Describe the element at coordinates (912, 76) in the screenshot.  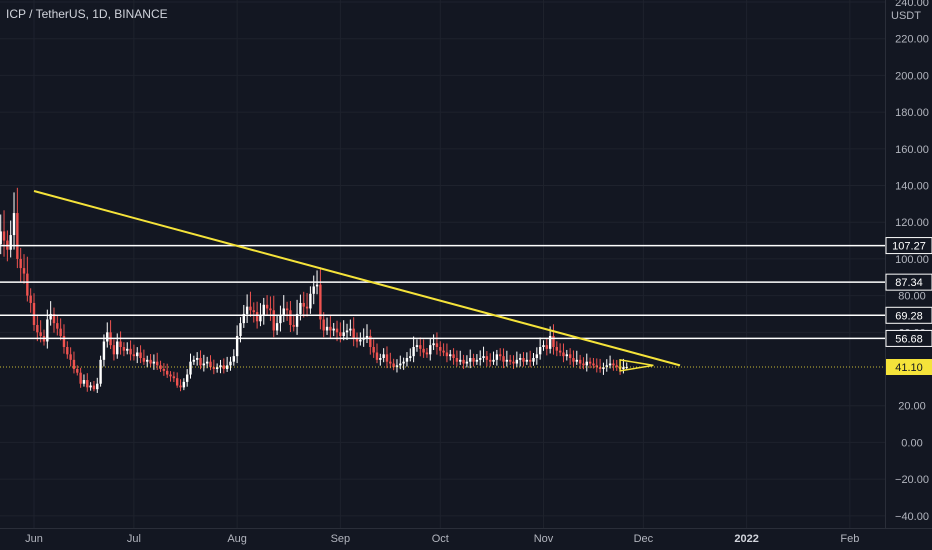
I see `y-tick-label: 200.00` at that location.